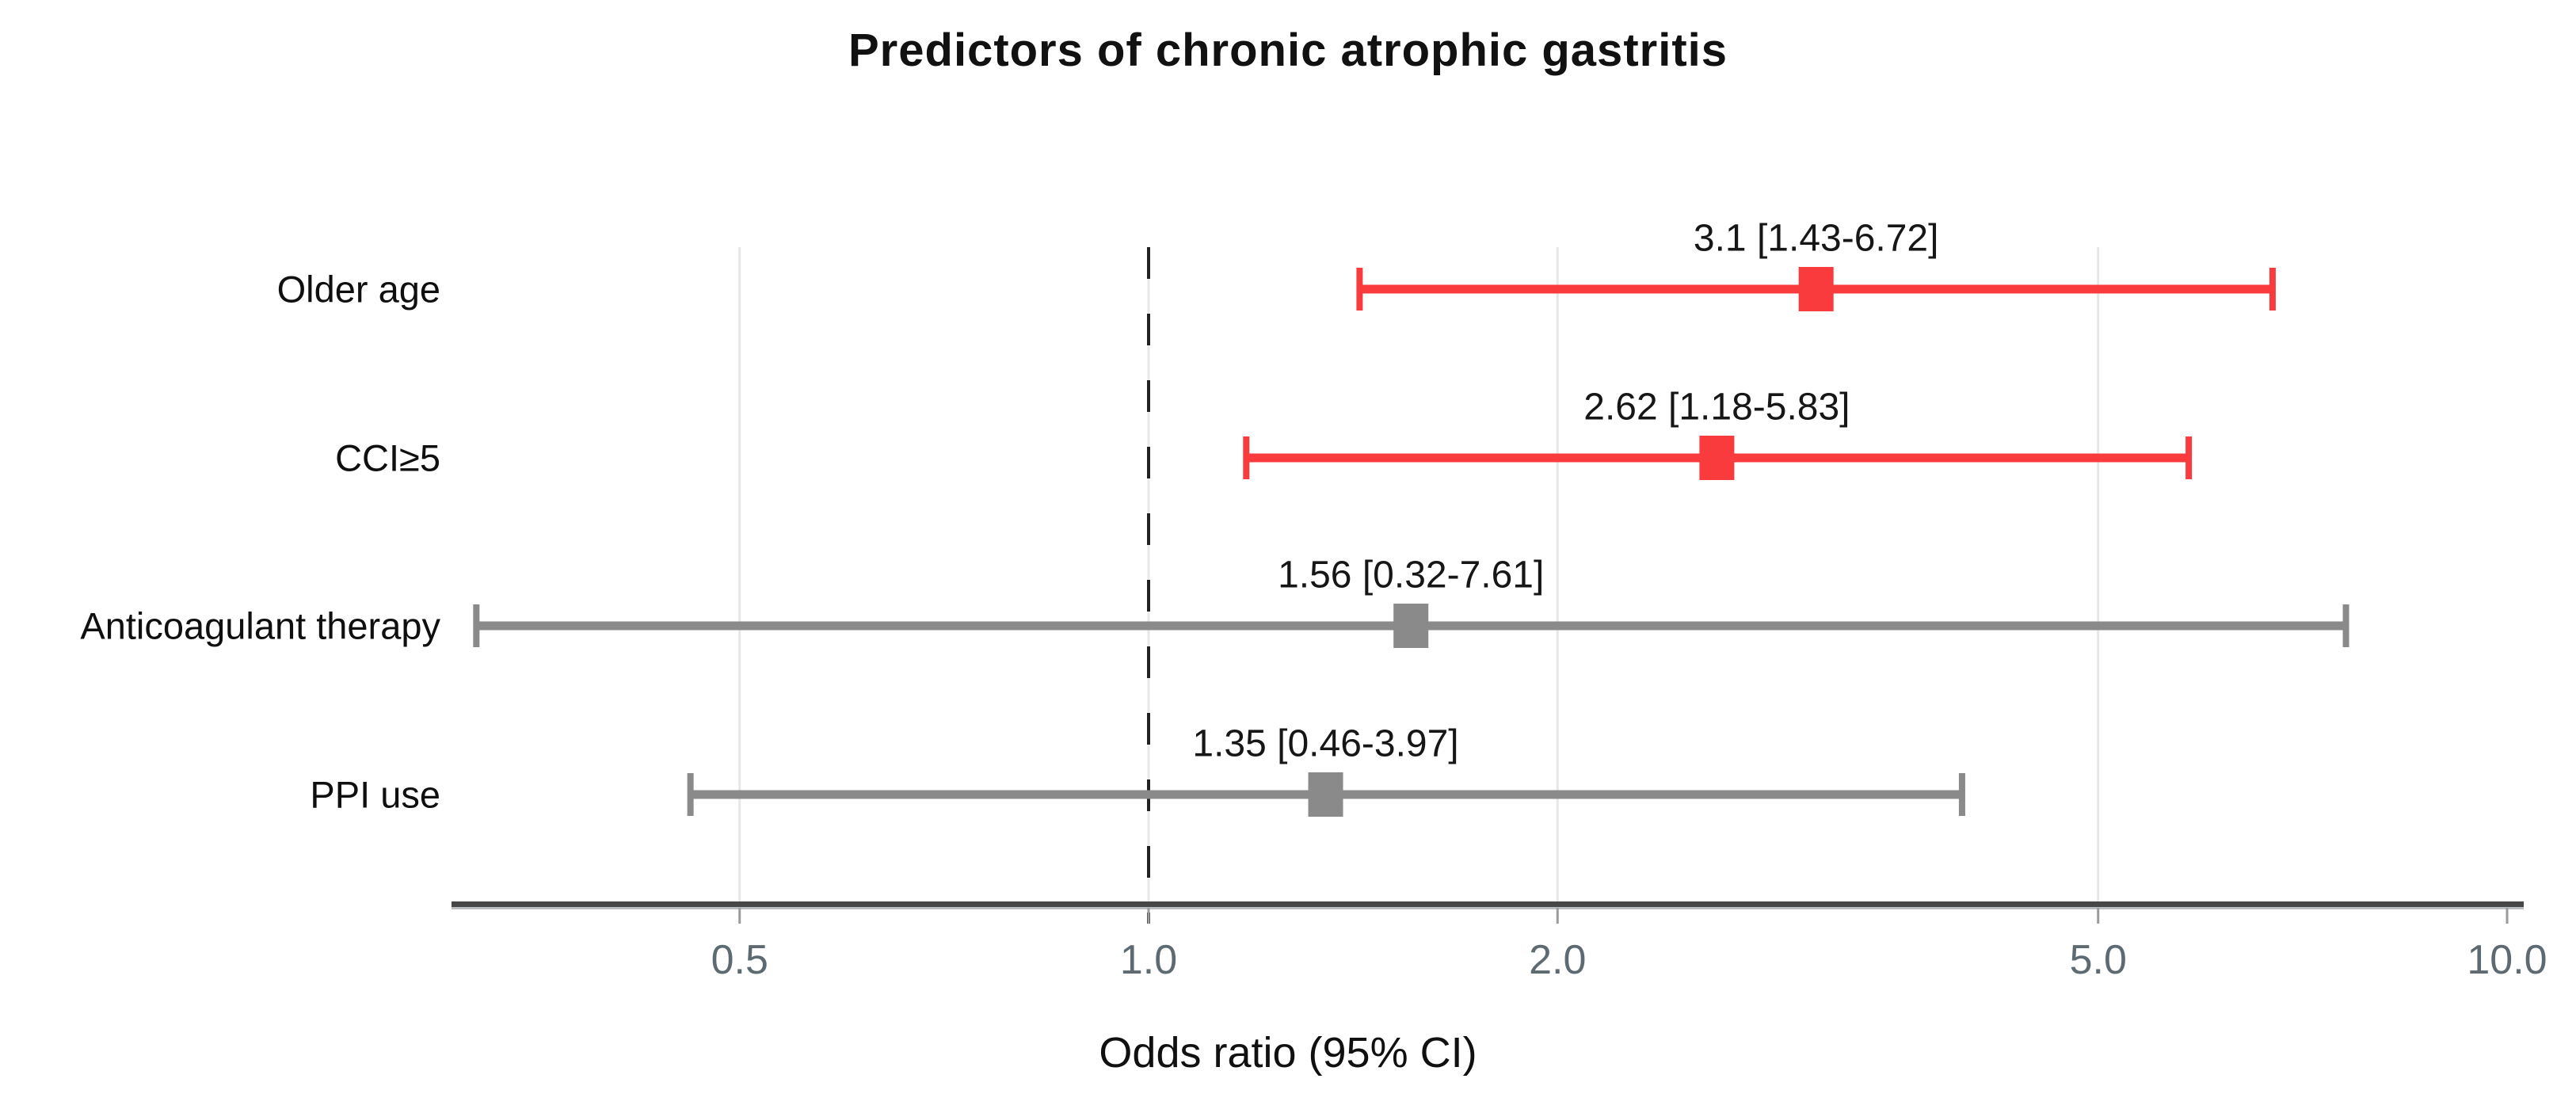 The height and width of the screenshot is (1109, 2576). Describe the element at coordinates (1488, 908) in the screenshot. I see `x-axis-line-shadow` at that location.